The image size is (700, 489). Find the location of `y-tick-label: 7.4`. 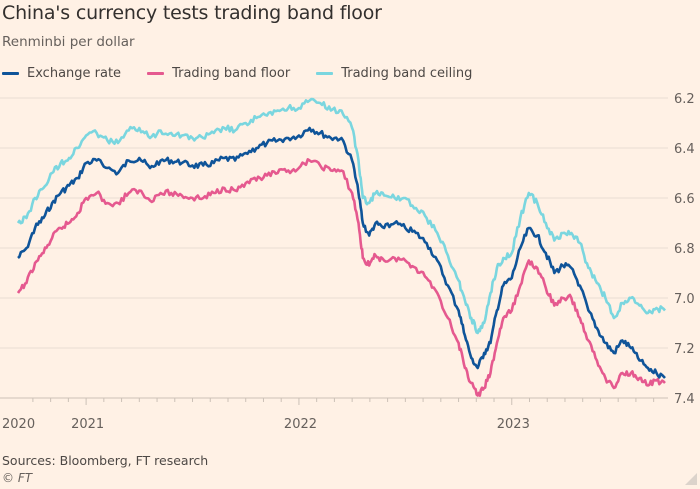

y-tick-label: 7.4 is located at coordinates (684, 399).